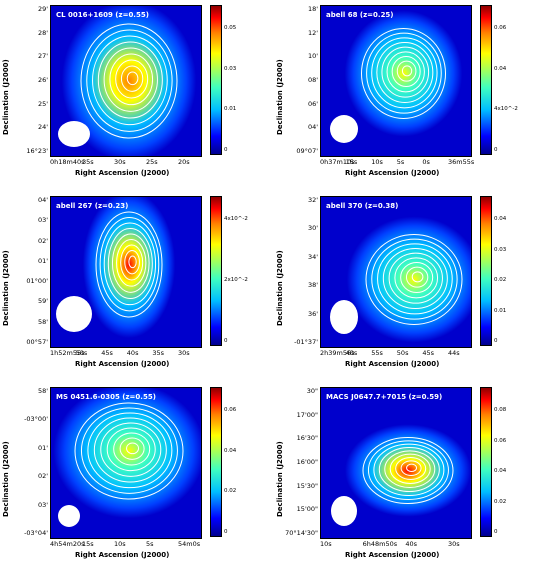 Image resolution: width=548 pixels, height=574 pixels. What do you see at coordinates (312, 32) in the screenshot?
I see `y-tick-label: 12'` at bounding box center [312, 32].